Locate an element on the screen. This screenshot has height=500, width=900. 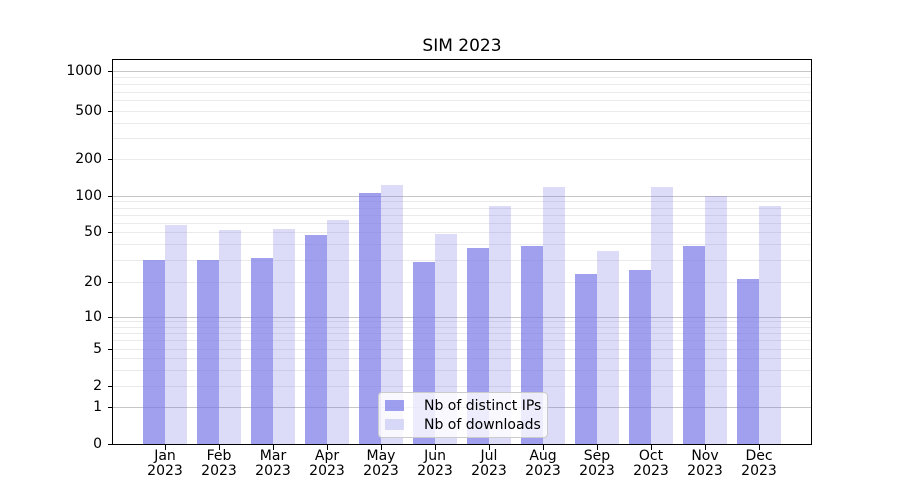
legend-row-distinct-ips: Nb of distinct IPs is located at coordinates (466, 406).